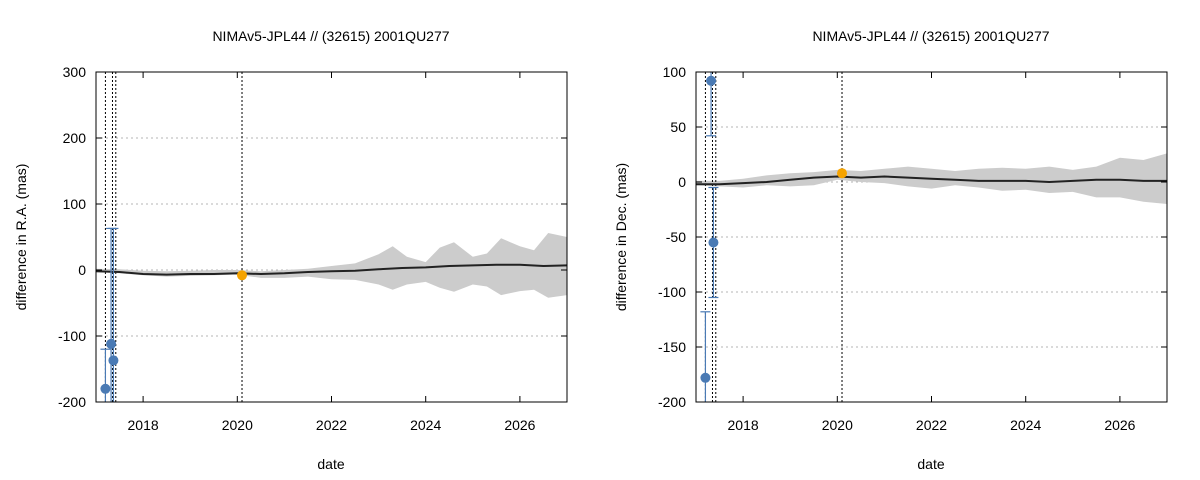 This screenshot has width=1200, height=480. Describe the element at coordinates (676, 237) in the screenshot. I see `y-tick-label: -50` at that location.